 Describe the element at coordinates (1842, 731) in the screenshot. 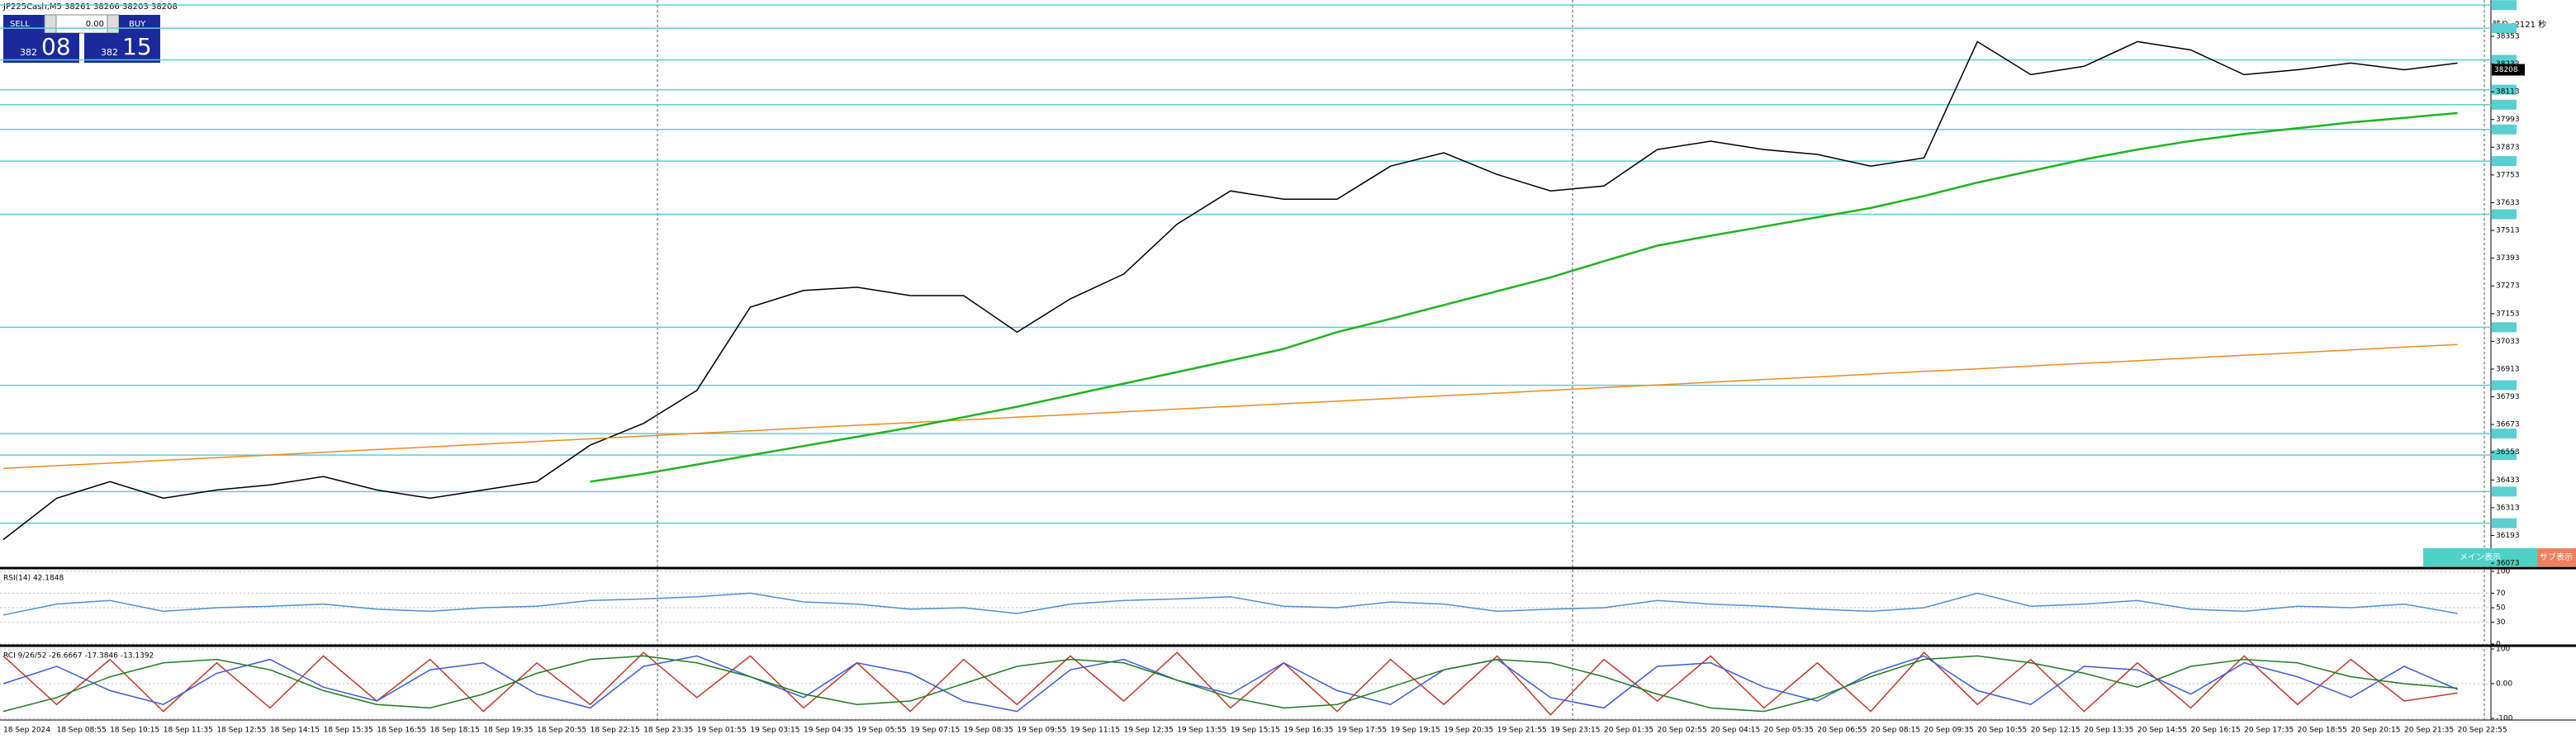

I see `x-tick-label: 20 Sep 06:55` at that location.